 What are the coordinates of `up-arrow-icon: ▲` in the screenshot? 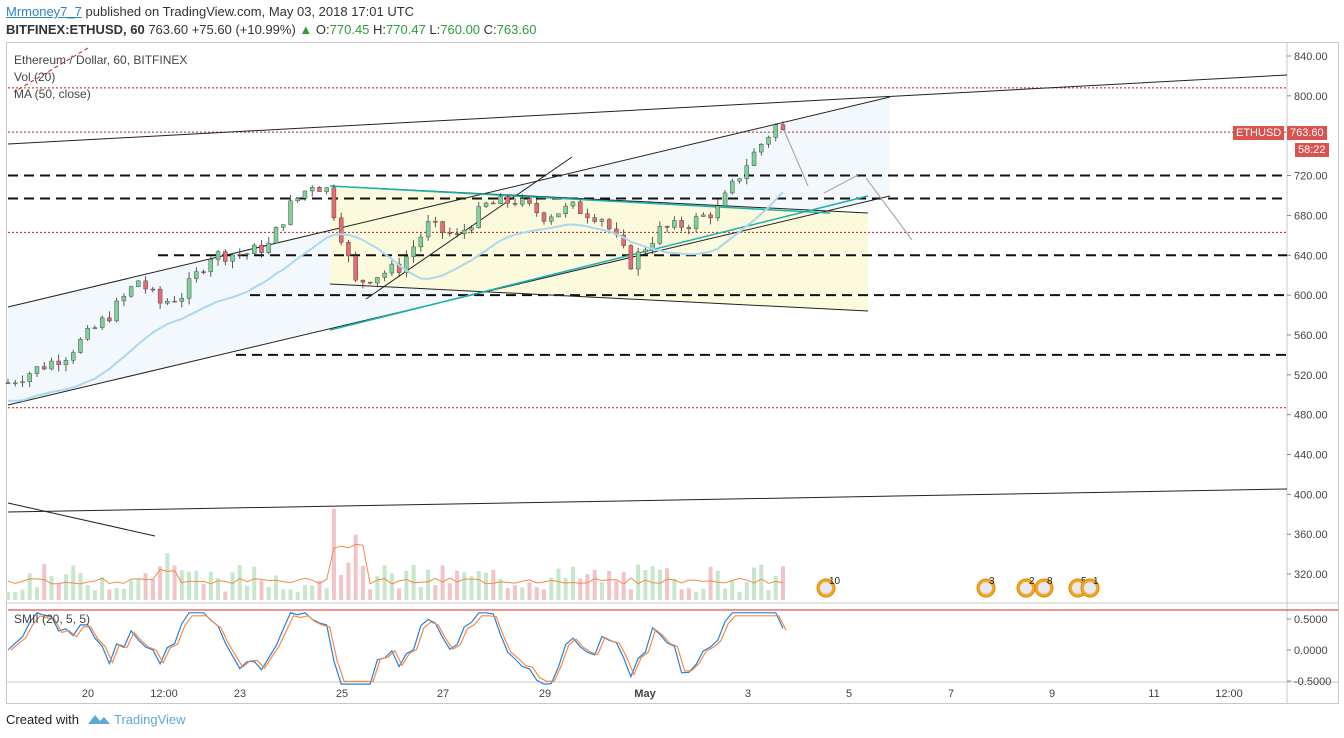 It's located at (306, 29).